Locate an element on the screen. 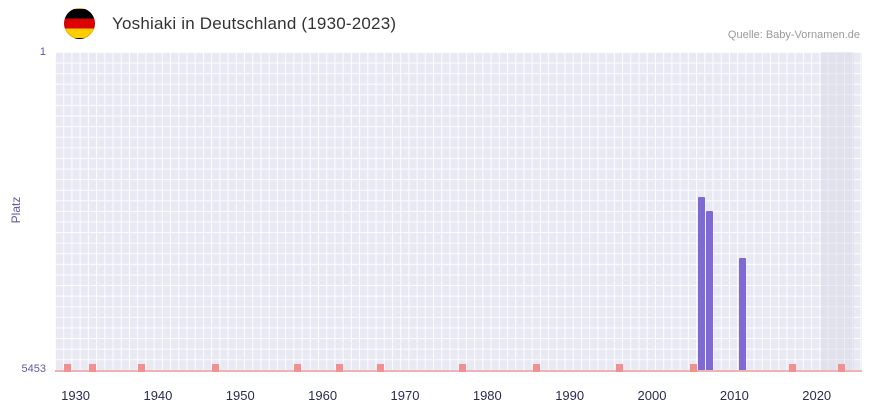 This screenshot has width=873, height=412. x-tick-label: 1930 is located at coordinates (76, 395).